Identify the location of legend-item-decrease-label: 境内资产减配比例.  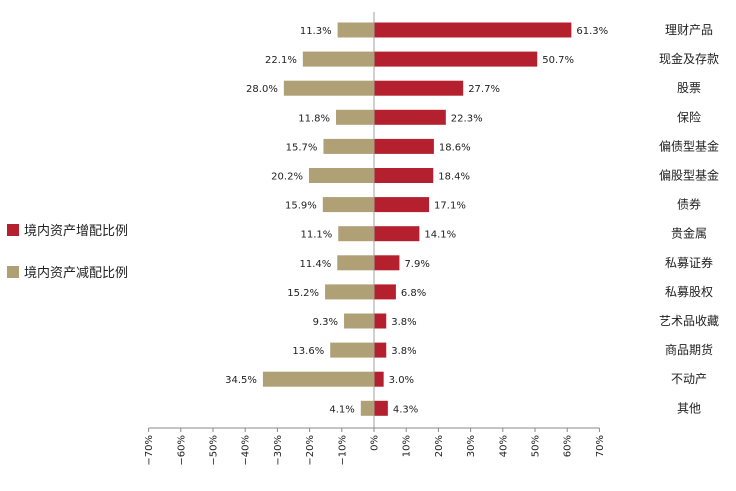
(76, 273).